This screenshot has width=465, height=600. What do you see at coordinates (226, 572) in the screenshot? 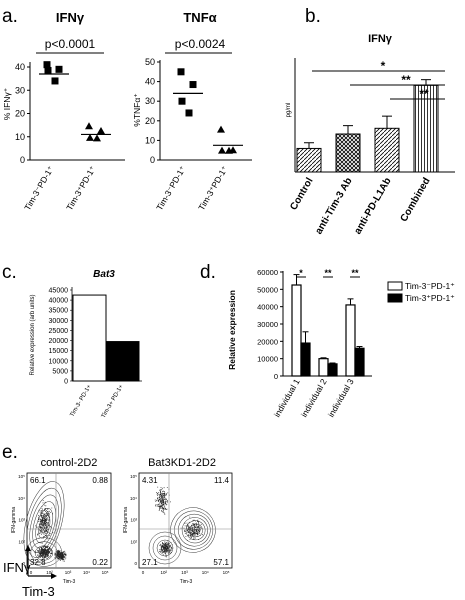
I see `panel-e-flow-bat3kd-xtick-4: 10⁵` at bounding box center [226, 572].